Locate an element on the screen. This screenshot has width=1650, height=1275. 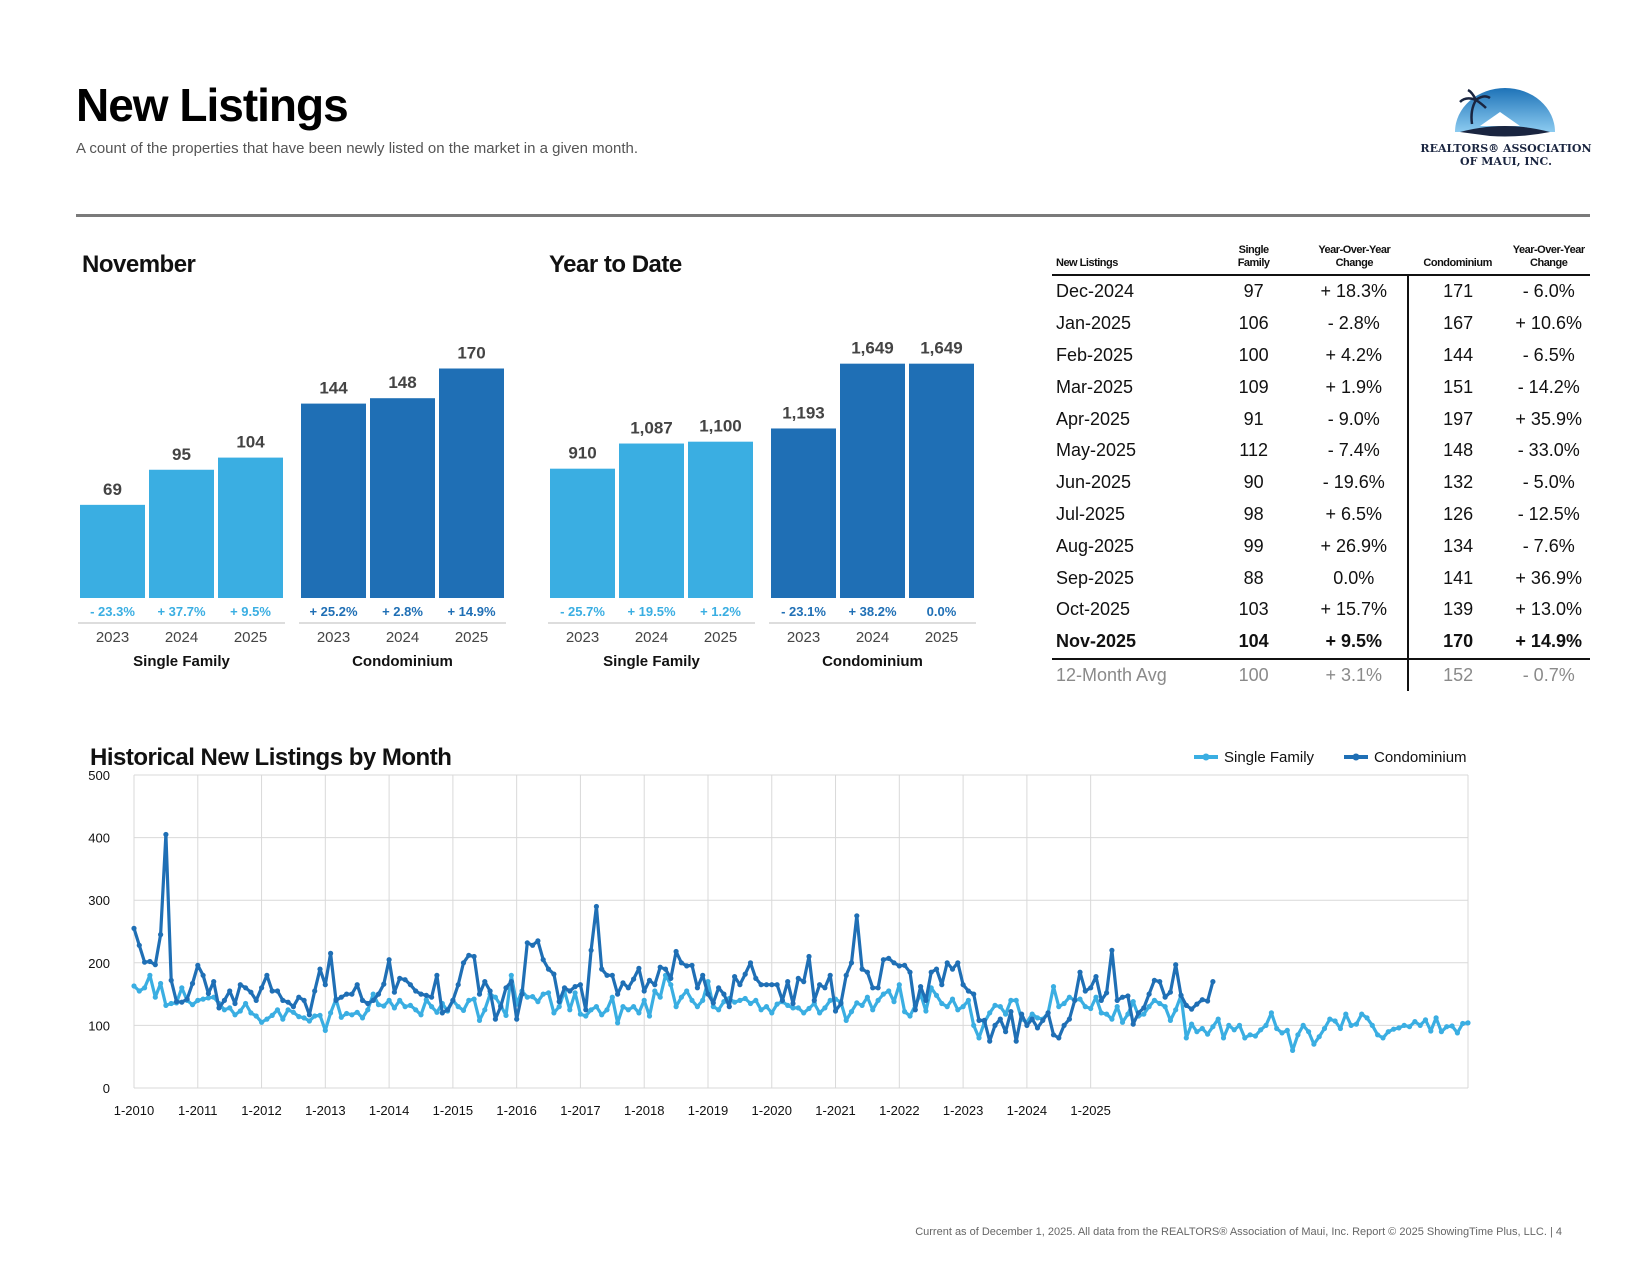
x-tick-label: 1-2012 is located at coordinates (261, 1110).